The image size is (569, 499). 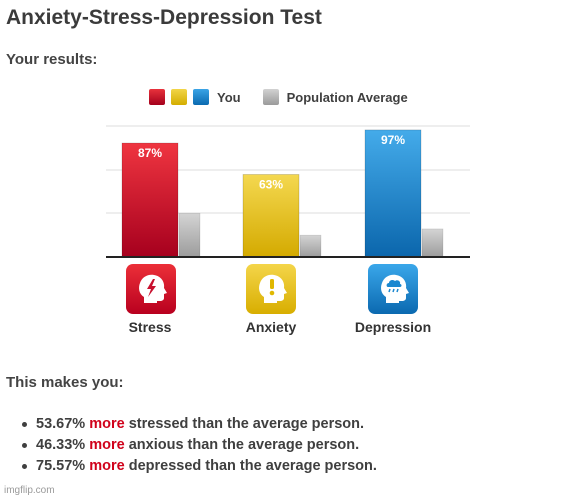 I want to click on data-label-depression: 97%, so click(x=393, y=140).